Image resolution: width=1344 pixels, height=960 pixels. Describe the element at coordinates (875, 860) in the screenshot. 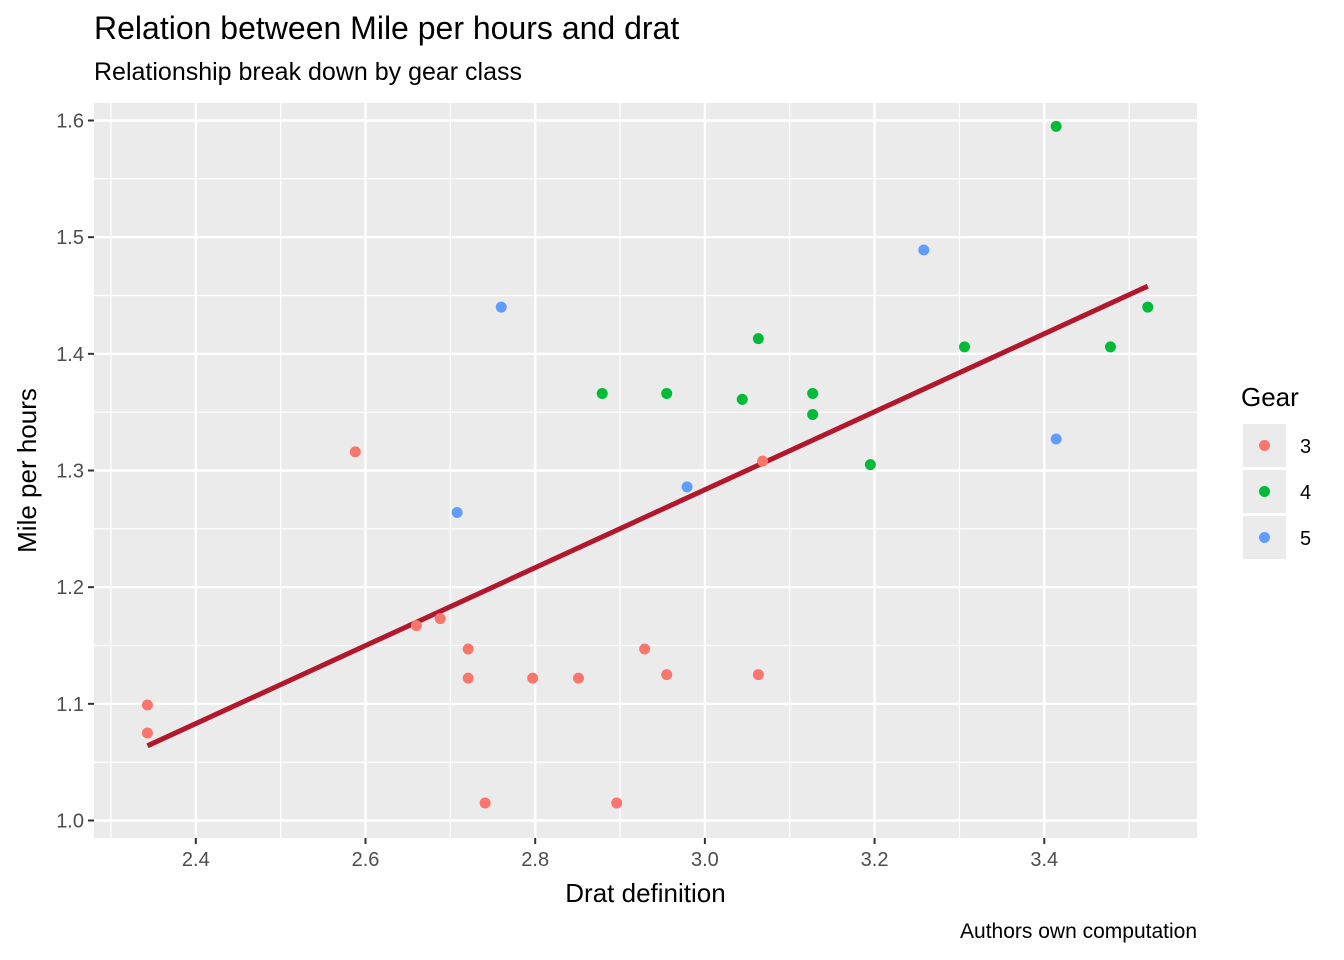

I see `x-tick-label: 3.2` at that location.